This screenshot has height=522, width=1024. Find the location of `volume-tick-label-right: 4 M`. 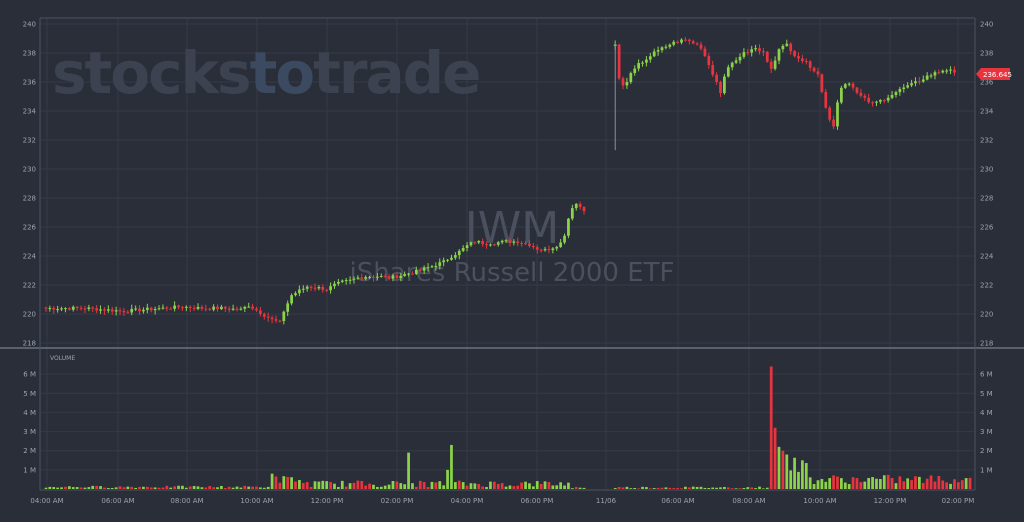

volume-tick-label-right: 4 M is located at coordinates (986, 413).